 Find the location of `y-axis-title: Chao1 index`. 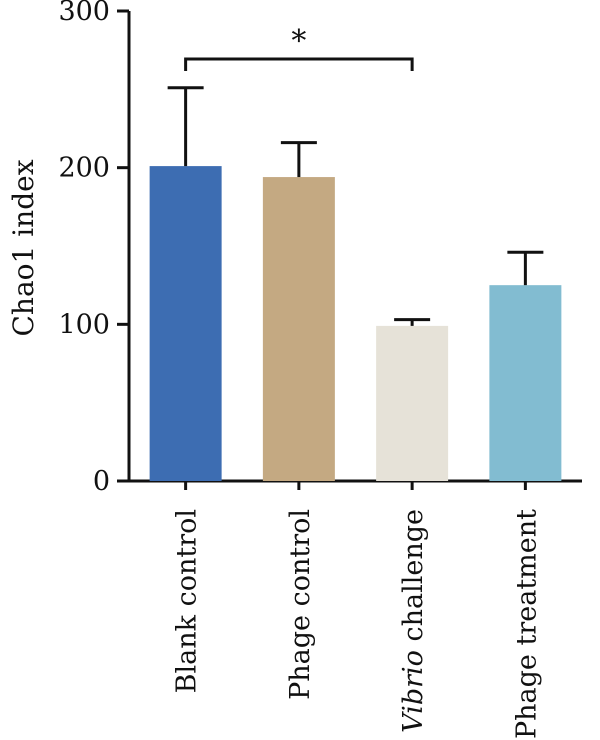

y-axis-title: Chao1 index is located at coordinates (23, 247).